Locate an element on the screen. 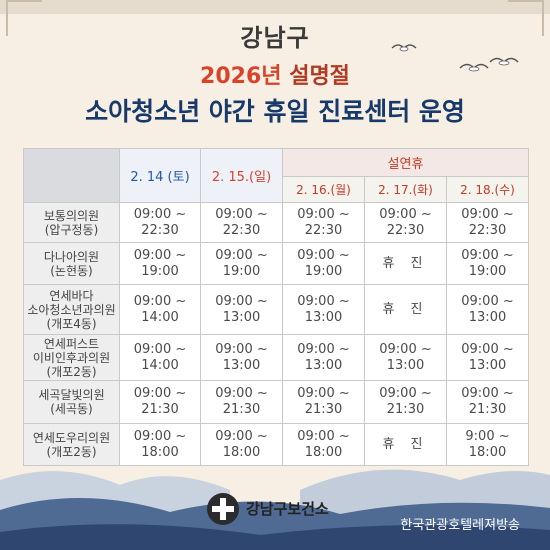 This screenshot has height=550, width=550. health-center-name: 강남구보건소 is located at coordinates (287, 509).